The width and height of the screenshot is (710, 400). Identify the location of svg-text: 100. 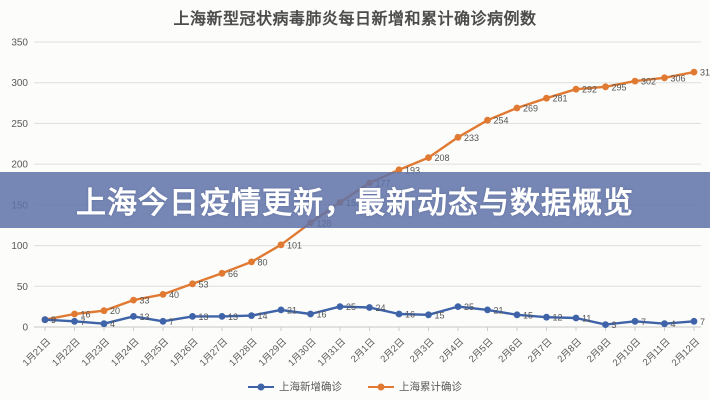
(19, 246).